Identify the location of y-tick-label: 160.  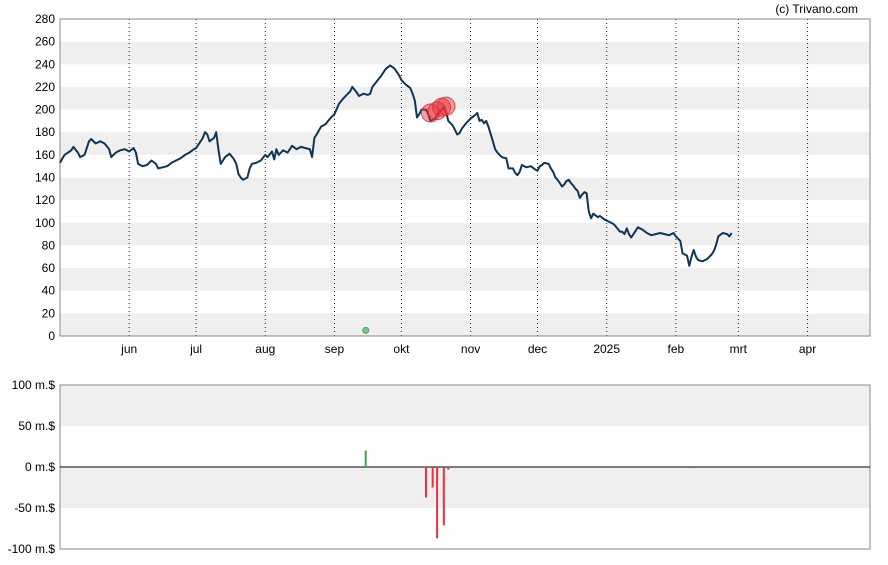
(45, 155).